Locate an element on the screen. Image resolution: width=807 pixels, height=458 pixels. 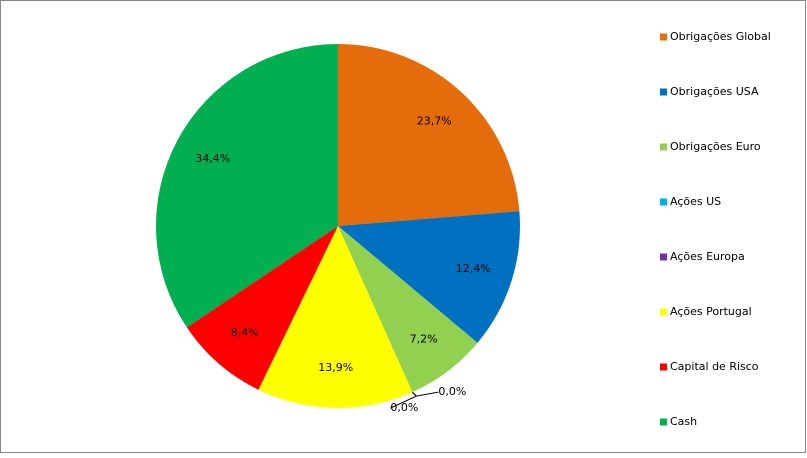
data-label: 7,2% is located at coordinates (424, 338).